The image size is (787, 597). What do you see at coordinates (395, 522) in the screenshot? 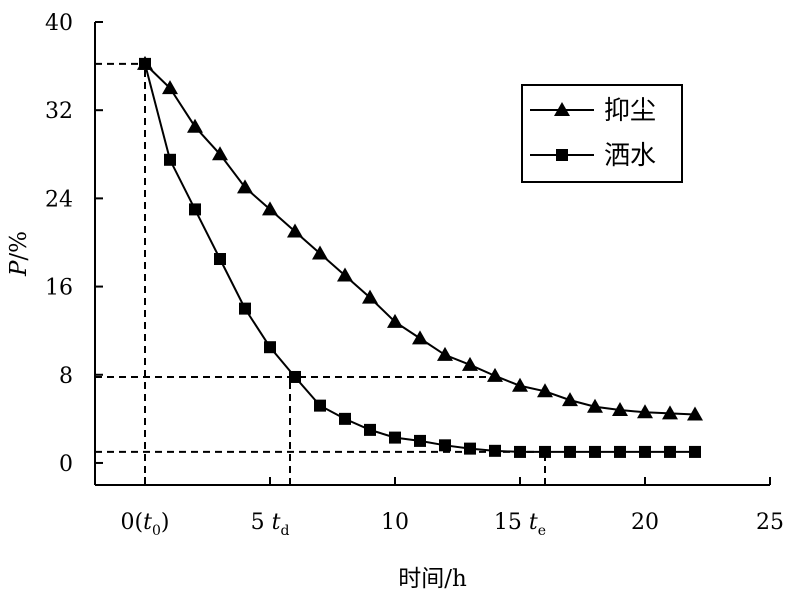
I see `x-tick-label: 10` at bounding box center [395, 522].